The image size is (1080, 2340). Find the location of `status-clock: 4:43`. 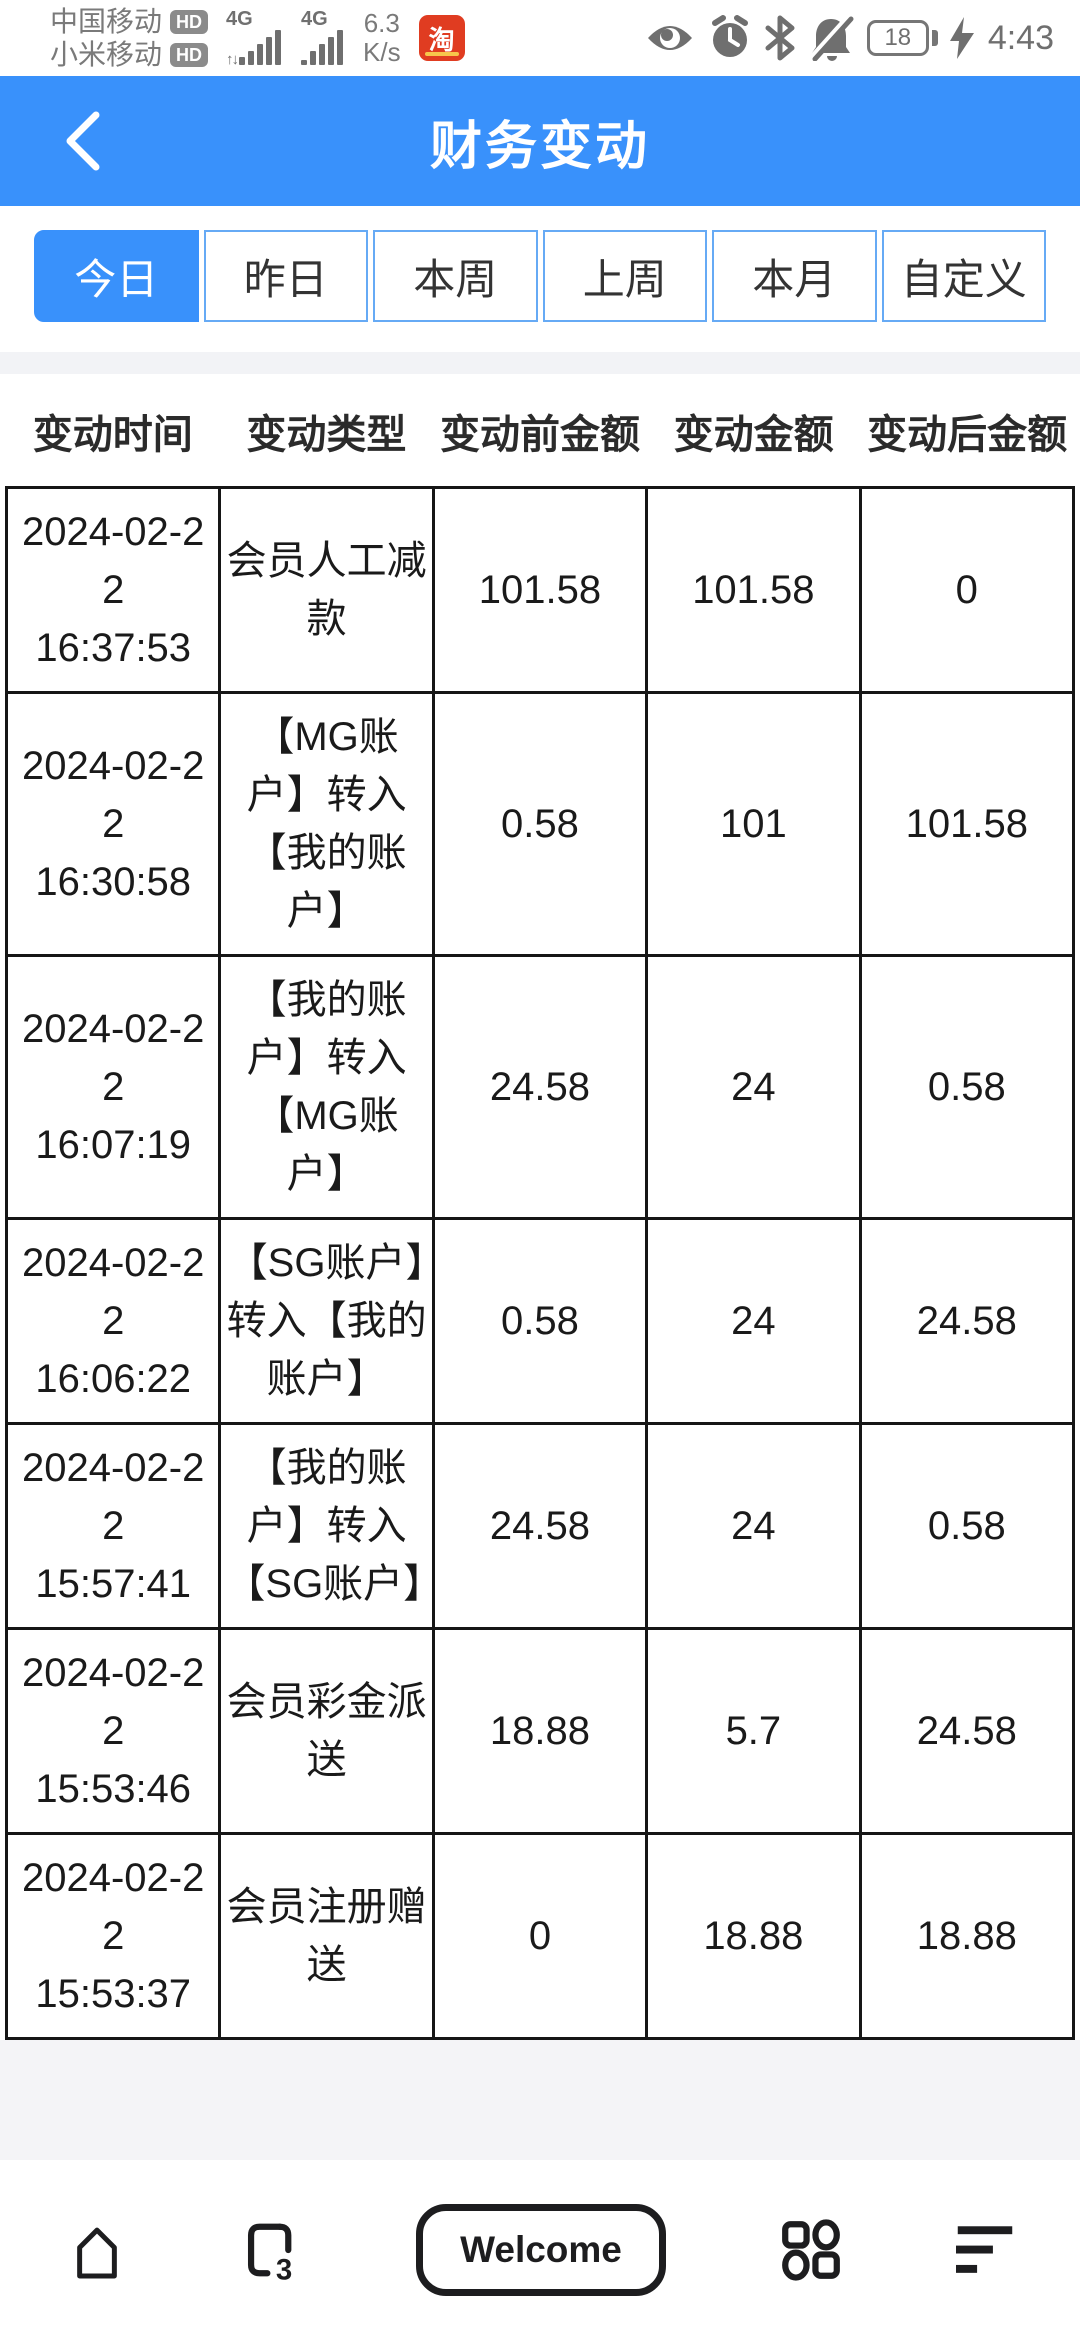

status-clock: 4:43 is located at coordinates (1020, 37).